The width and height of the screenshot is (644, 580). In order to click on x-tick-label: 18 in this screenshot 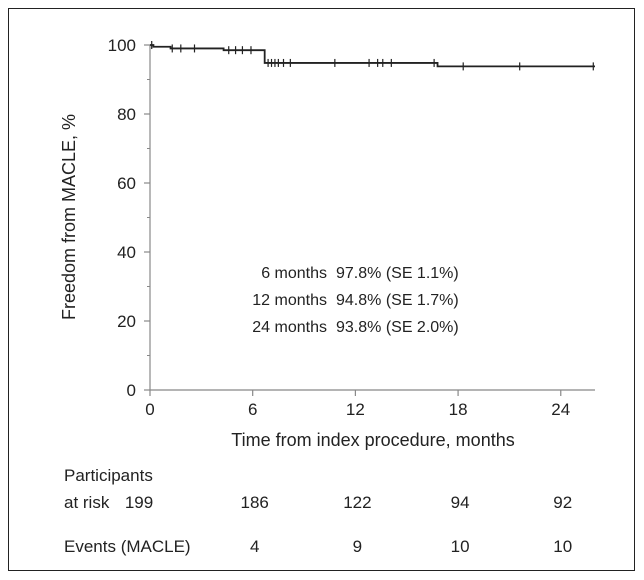, I will do `click(458, 409)`.